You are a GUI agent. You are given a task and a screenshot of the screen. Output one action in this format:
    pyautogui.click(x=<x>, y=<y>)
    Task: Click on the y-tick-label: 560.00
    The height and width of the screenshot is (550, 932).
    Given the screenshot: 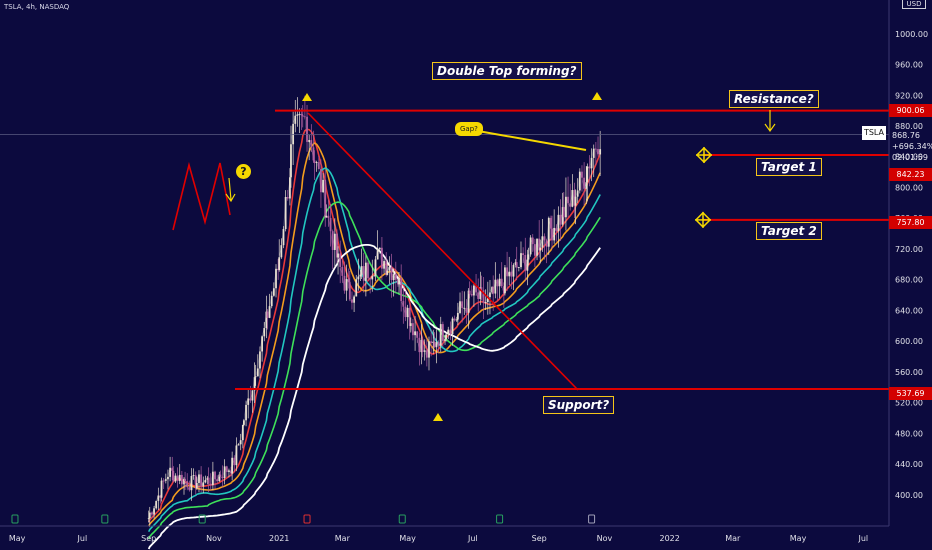 What is the action you would take?
    pyautogui.click(x=909, y=372)
    